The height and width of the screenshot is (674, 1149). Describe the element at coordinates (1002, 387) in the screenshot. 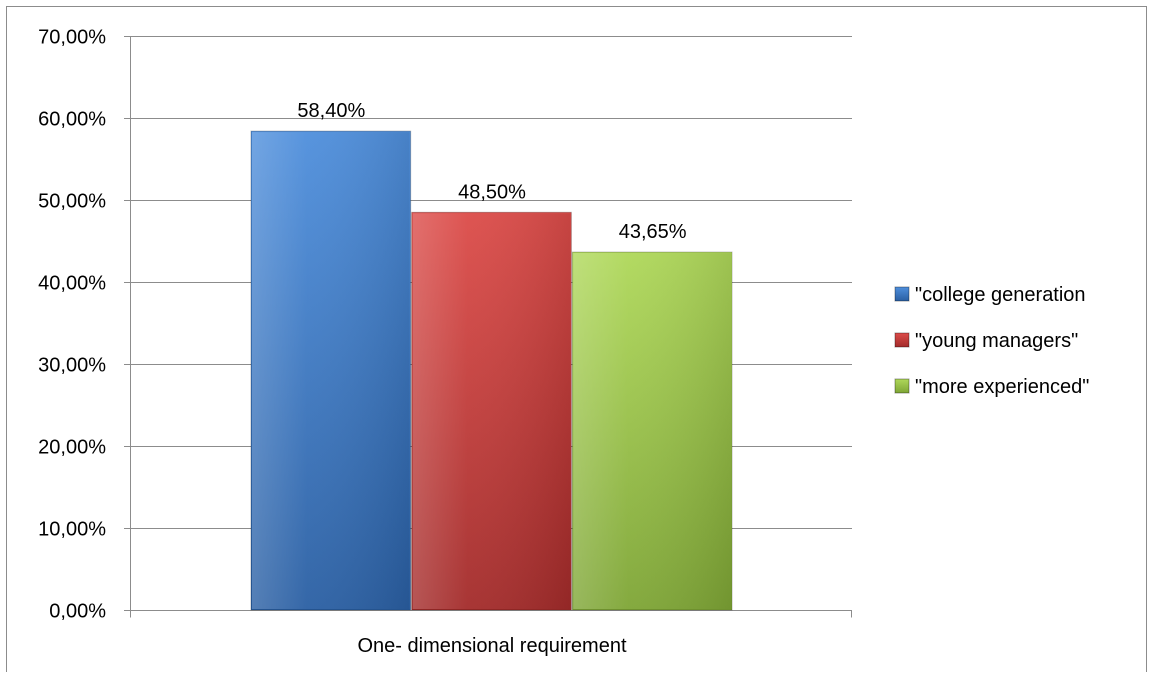

I see `legend-label-3: "more experienced"` at that location.